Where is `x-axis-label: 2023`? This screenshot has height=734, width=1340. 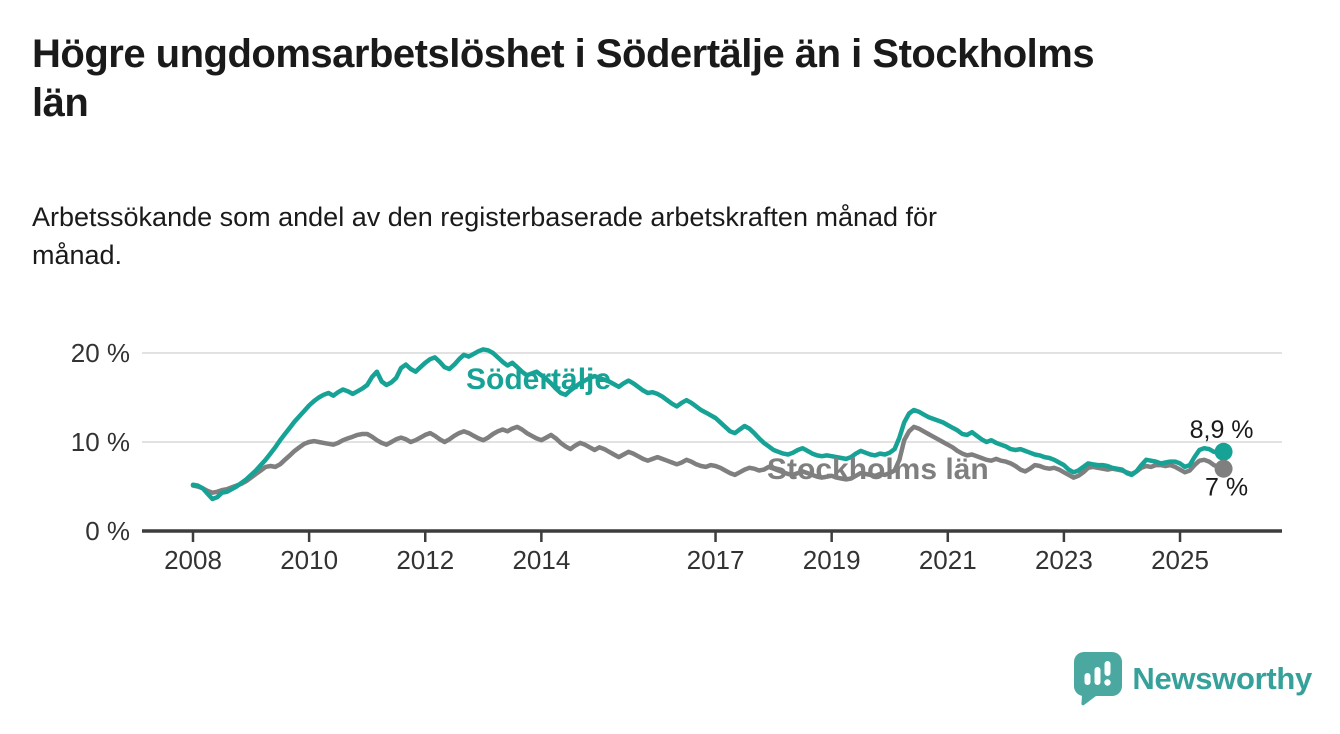
x-axis-label: 2023 is located at coordinates (1064, 560).